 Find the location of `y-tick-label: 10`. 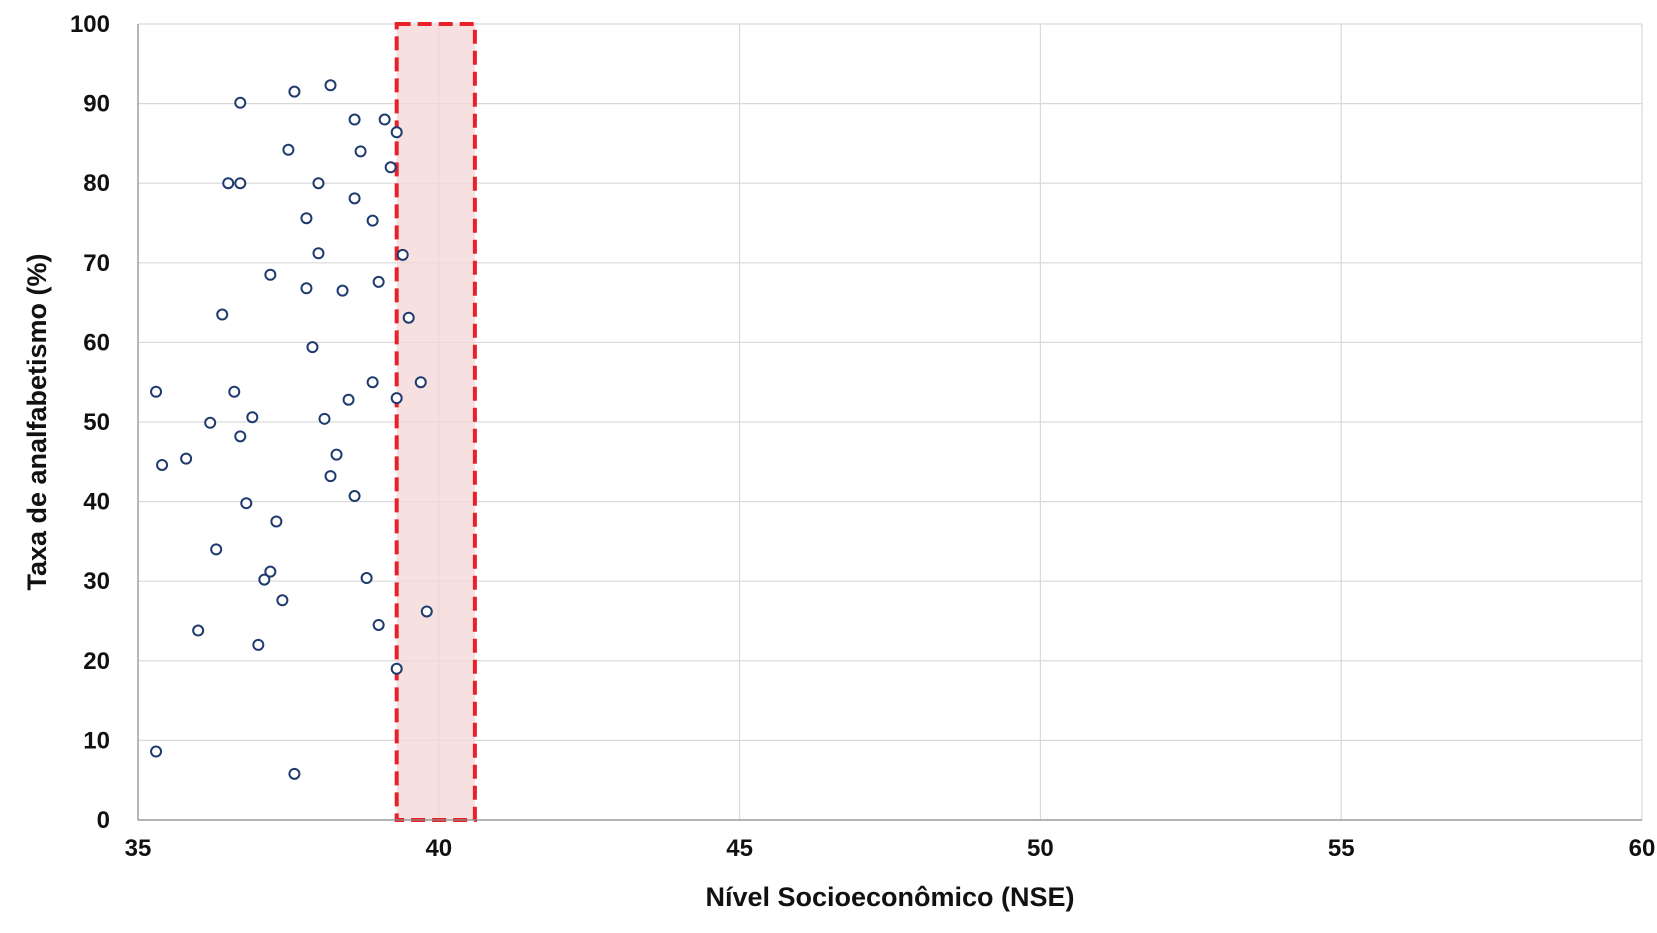

y-tick-label: 10 is located at coordinates (96, 740).